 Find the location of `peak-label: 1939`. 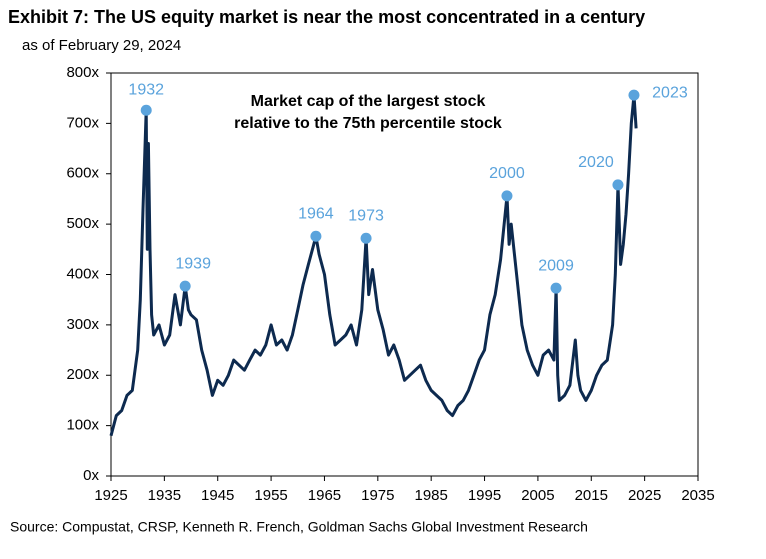

peak-label: 1939 is located at coordinates (193, 263).